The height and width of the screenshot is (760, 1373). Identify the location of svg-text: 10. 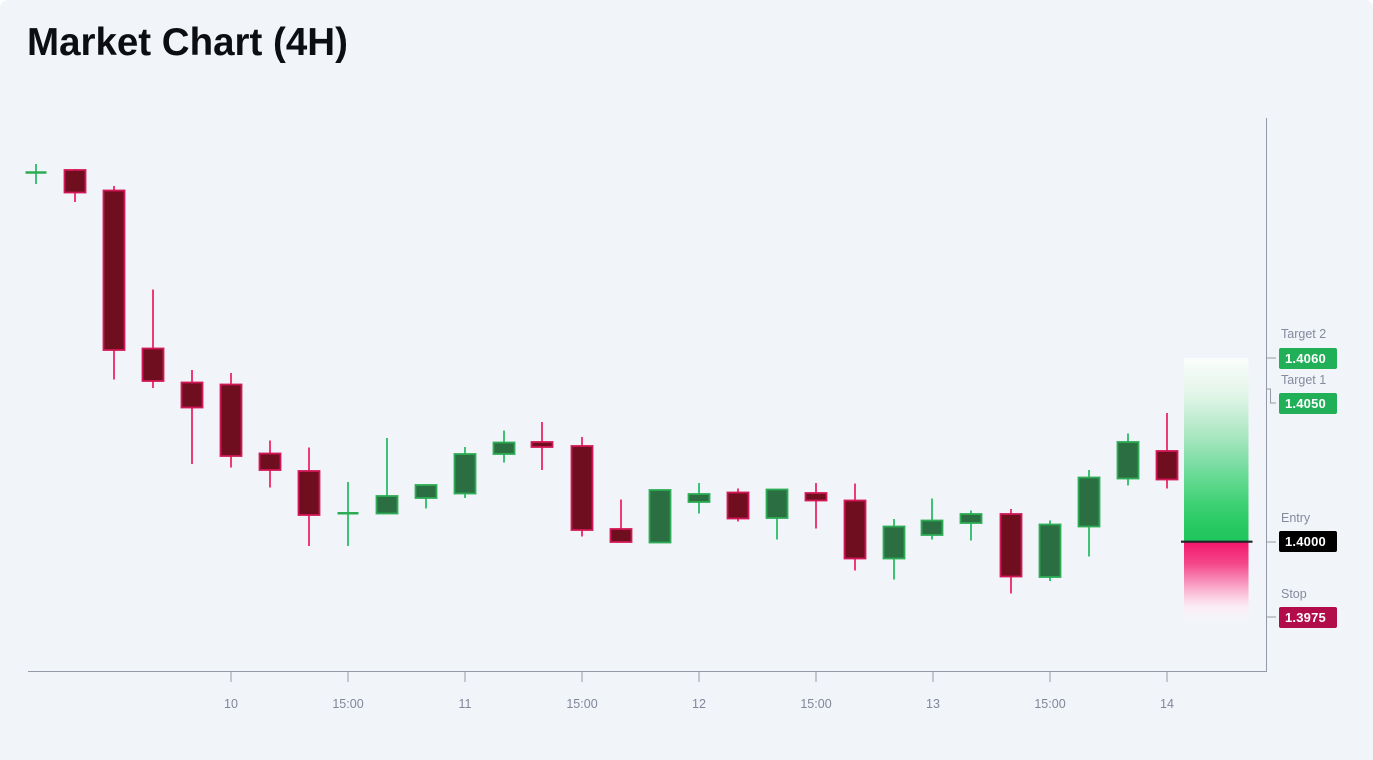
(231, 704).